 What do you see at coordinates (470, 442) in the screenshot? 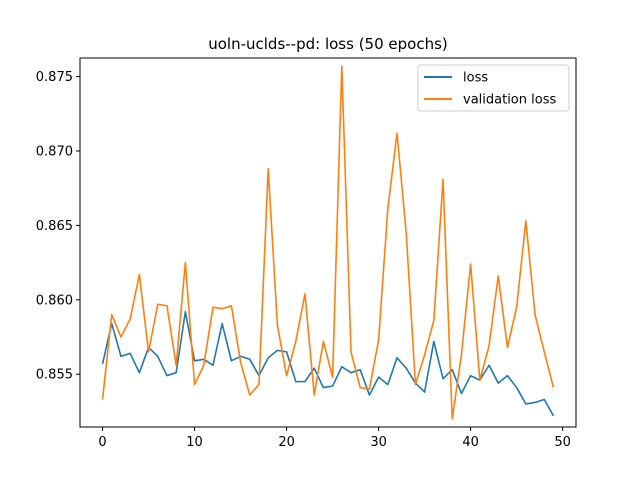
I see `x-tick-label: 40` at bounding box center [470, 442].